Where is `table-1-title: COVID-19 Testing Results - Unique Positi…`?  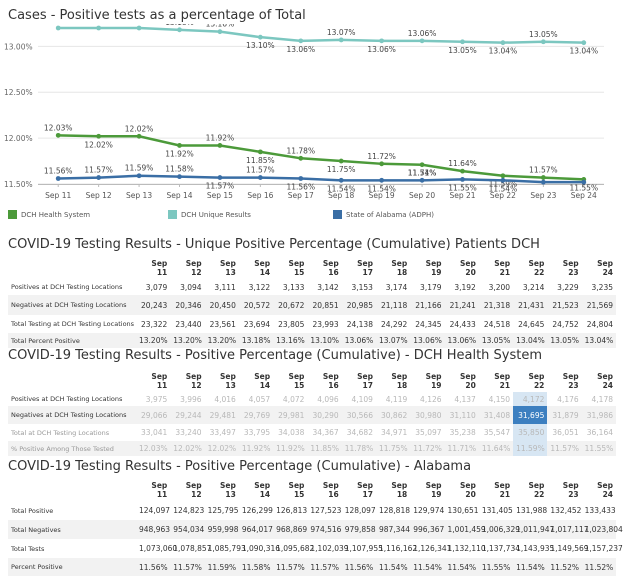 table-1-title: COVID-19 Testing Results - Unique Positi… is located at coordinates (274, 244).